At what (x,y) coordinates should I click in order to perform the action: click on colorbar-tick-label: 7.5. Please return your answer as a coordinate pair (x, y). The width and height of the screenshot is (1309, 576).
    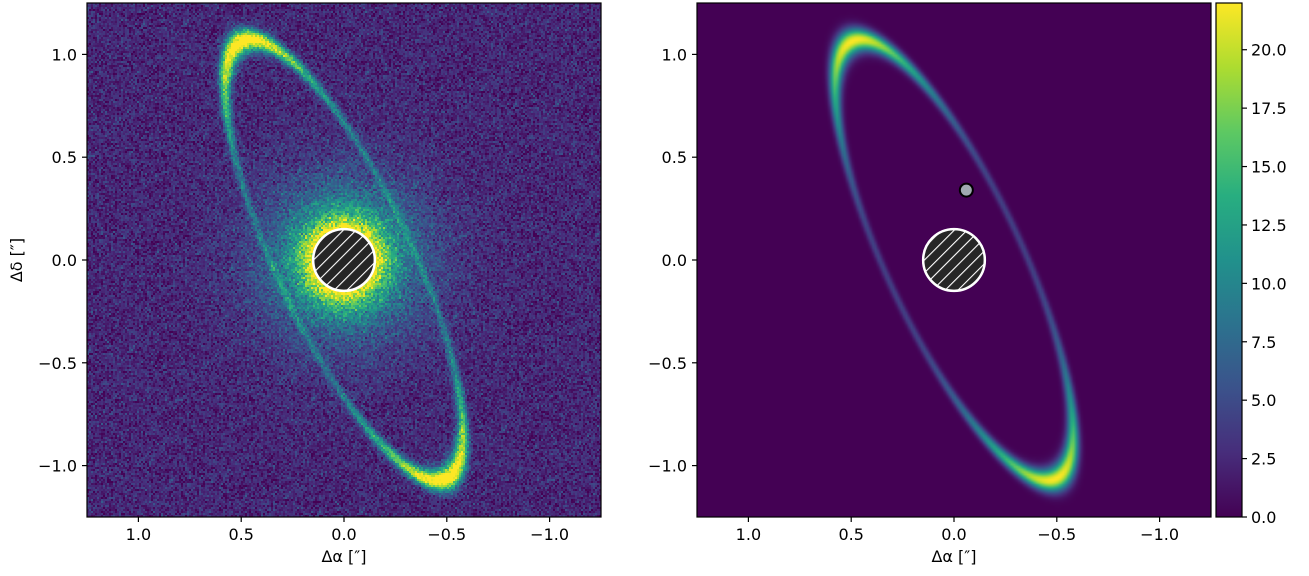
    Looking at the image, I should click on (1263, 342).